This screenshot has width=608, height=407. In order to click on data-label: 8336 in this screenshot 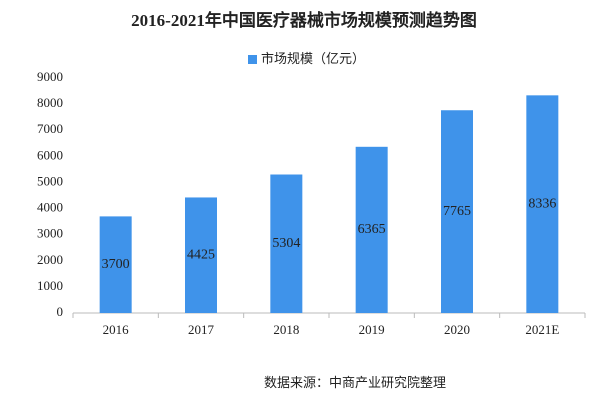, I will do `click(542, 203)`.